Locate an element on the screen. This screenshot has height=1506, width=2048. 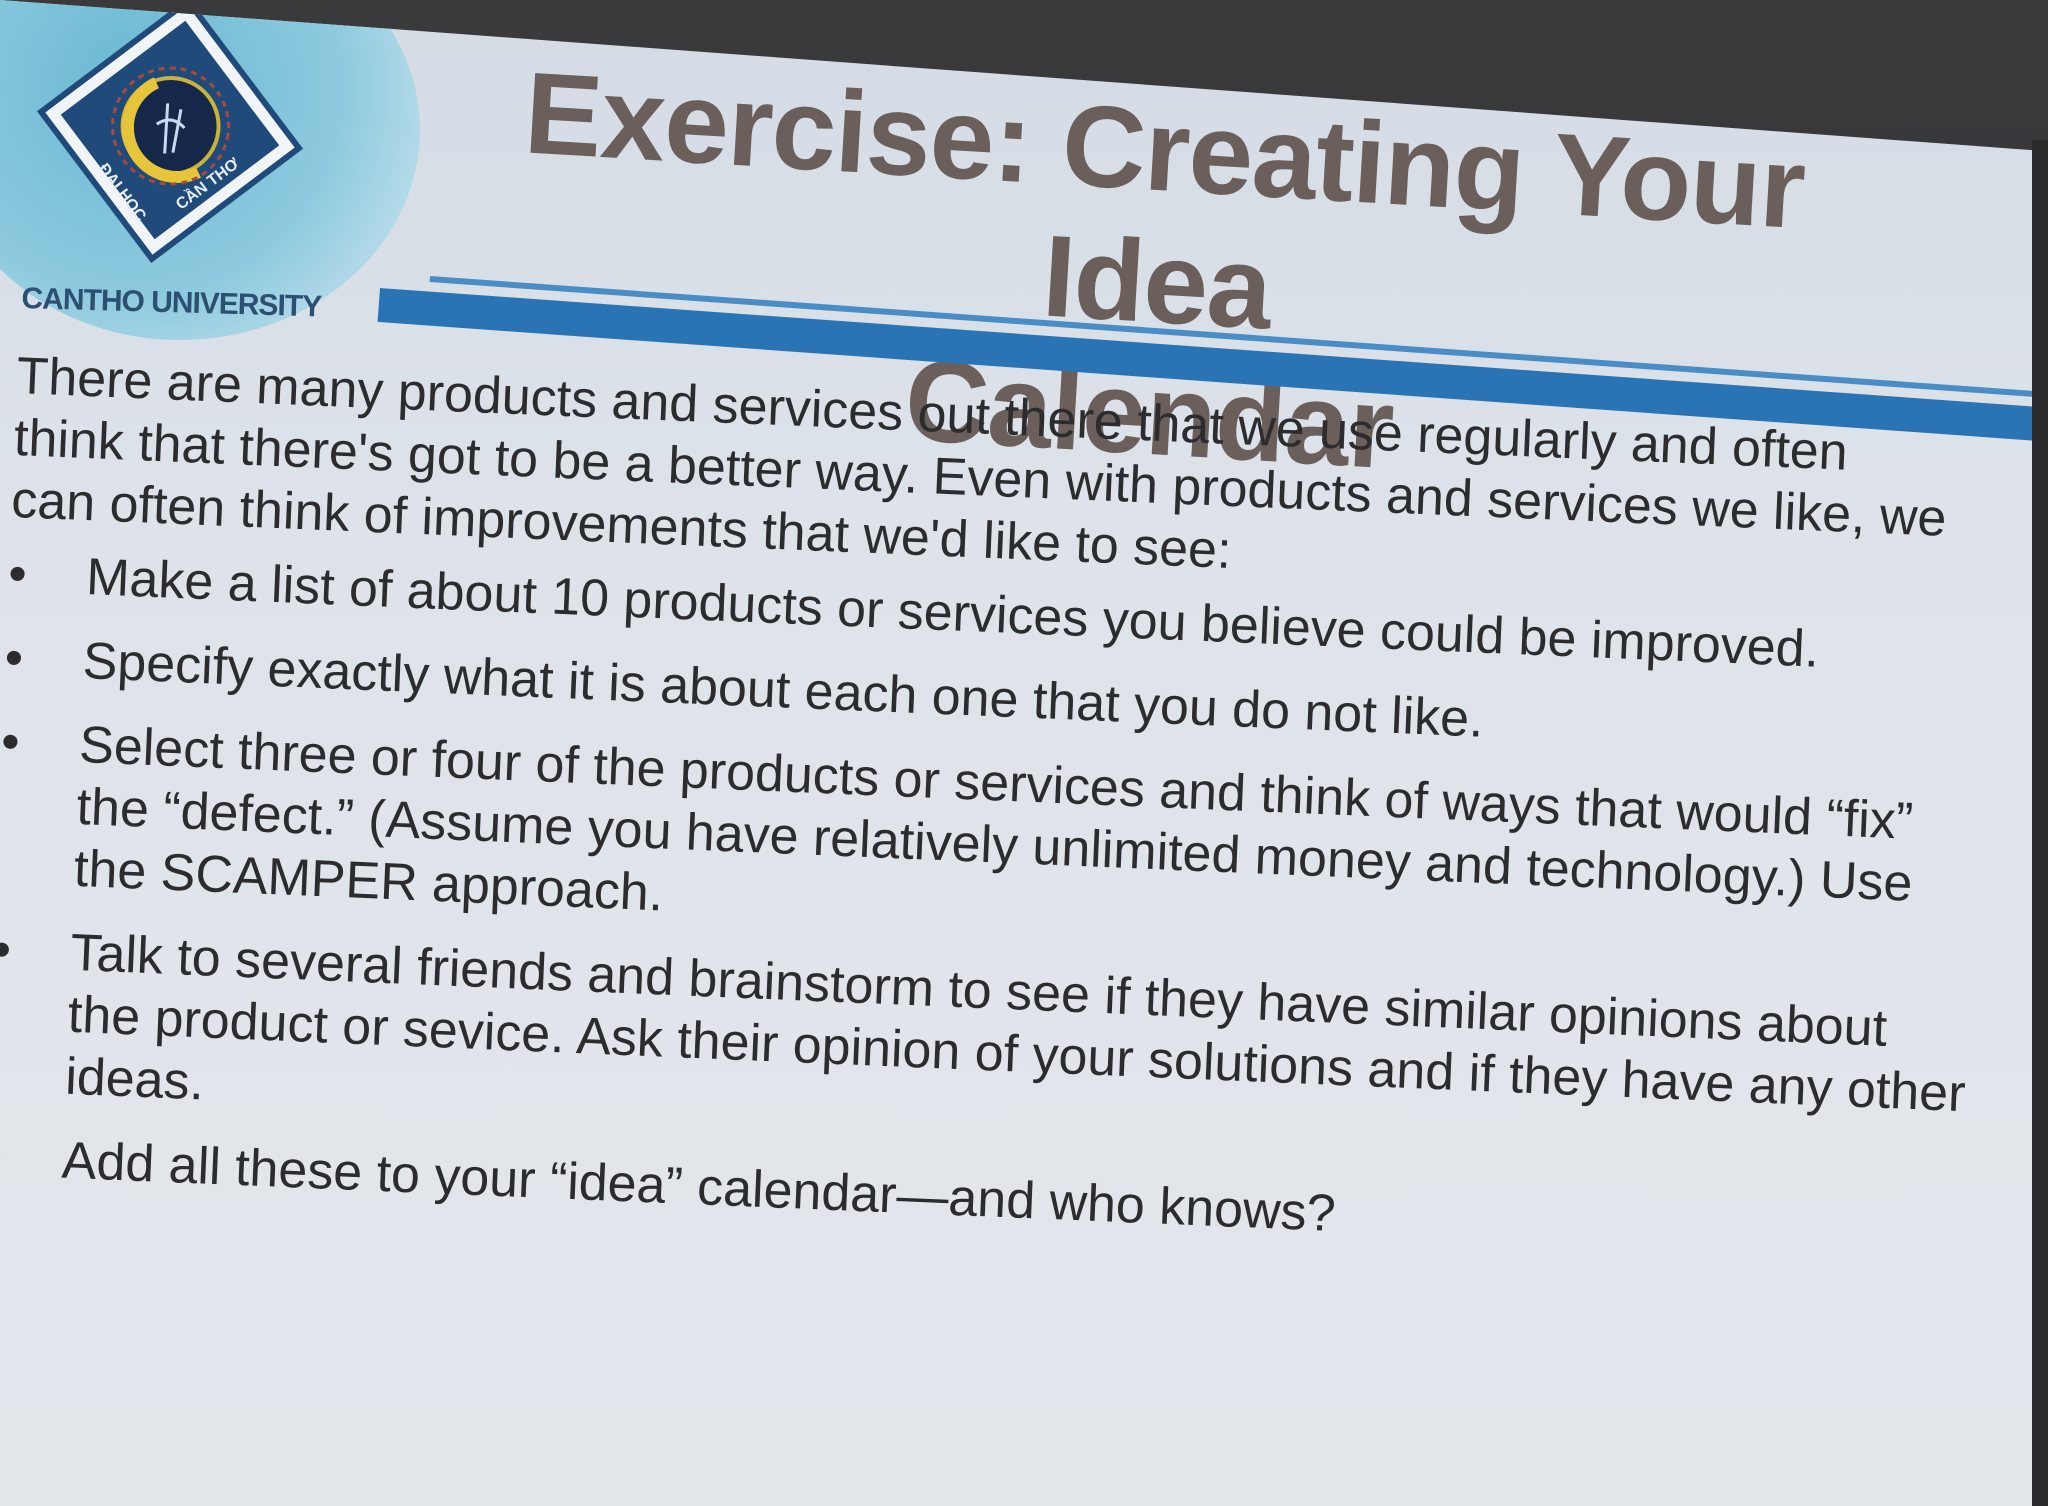
university-emblem-icon: ĐẠI HỌC CẦN THƠ is located at coordinates (170, 132).